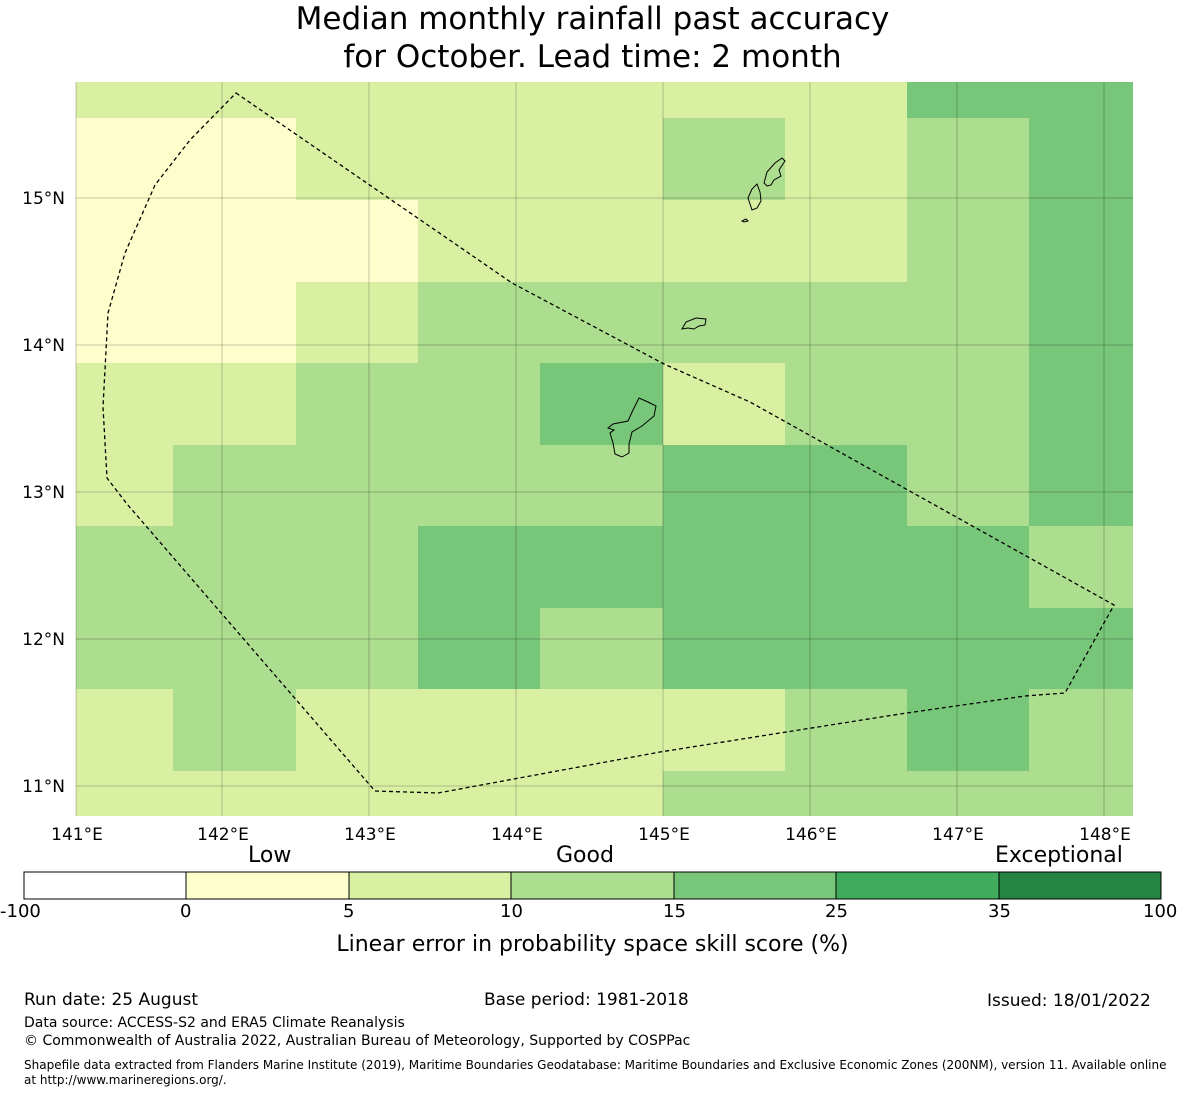  What do you see at coordinates (631, 427) in the screenshot?
I see `guam-island` at bounding box center [631, 427].